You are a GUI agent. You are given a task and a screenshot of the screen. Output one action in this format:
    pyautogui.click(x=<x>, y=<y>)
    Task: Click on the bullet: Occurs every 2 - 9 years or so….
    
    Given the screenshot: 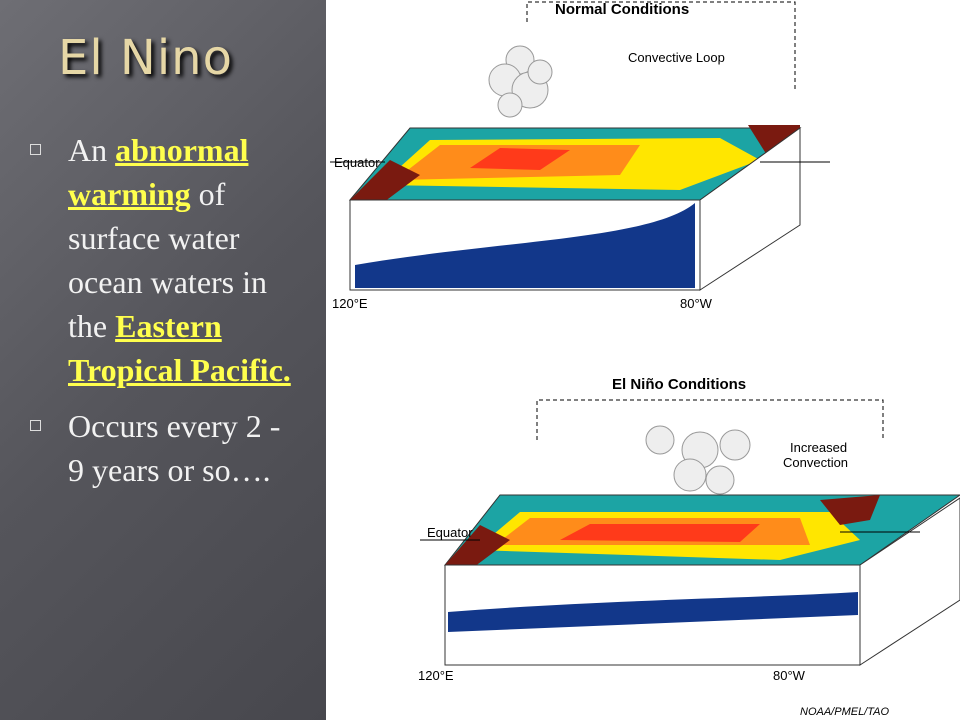 What is the action you would take?
    pyautogui.click(x=164, y=448)
    